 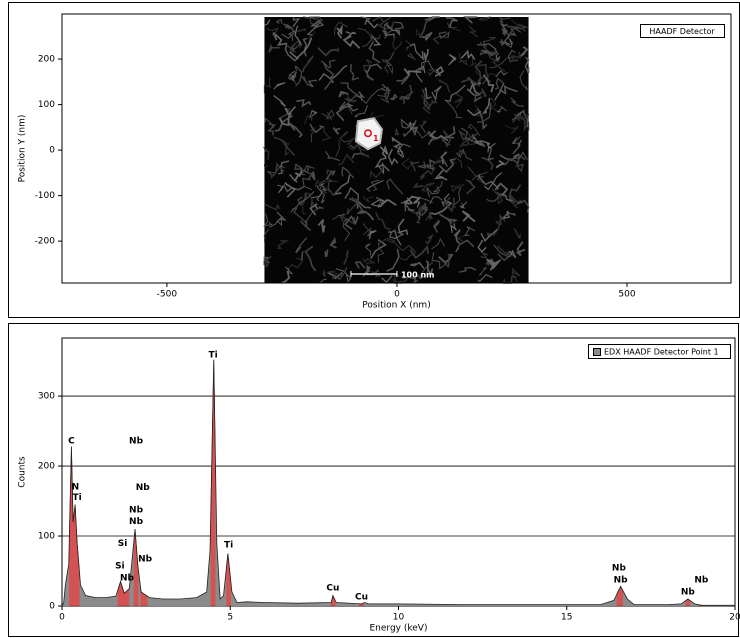 What do you see at coordinates (120, 567) in the screenshot?
I see `peak-label: Si` at bounding box center [120, 567].